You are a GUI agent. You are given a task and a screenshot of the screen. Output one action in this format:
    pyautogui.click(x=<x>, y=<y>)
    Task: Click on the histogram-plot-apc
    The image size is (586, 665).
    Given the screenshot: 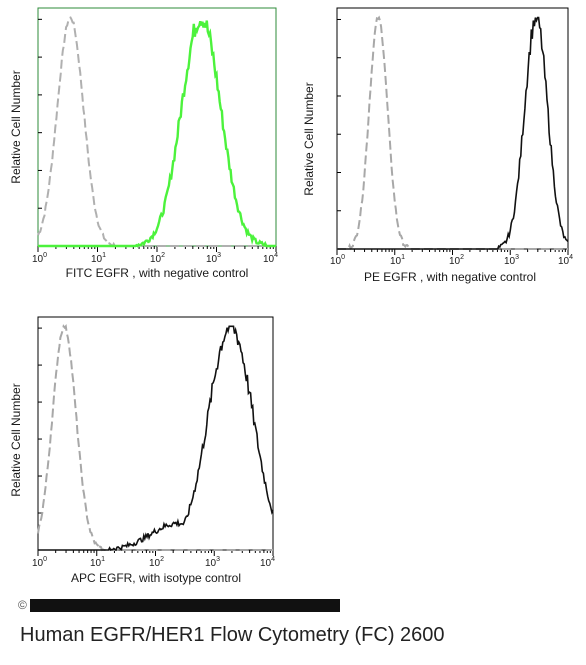 What is the action you would take?
    pyautogui.click(x=155, y=436)
    